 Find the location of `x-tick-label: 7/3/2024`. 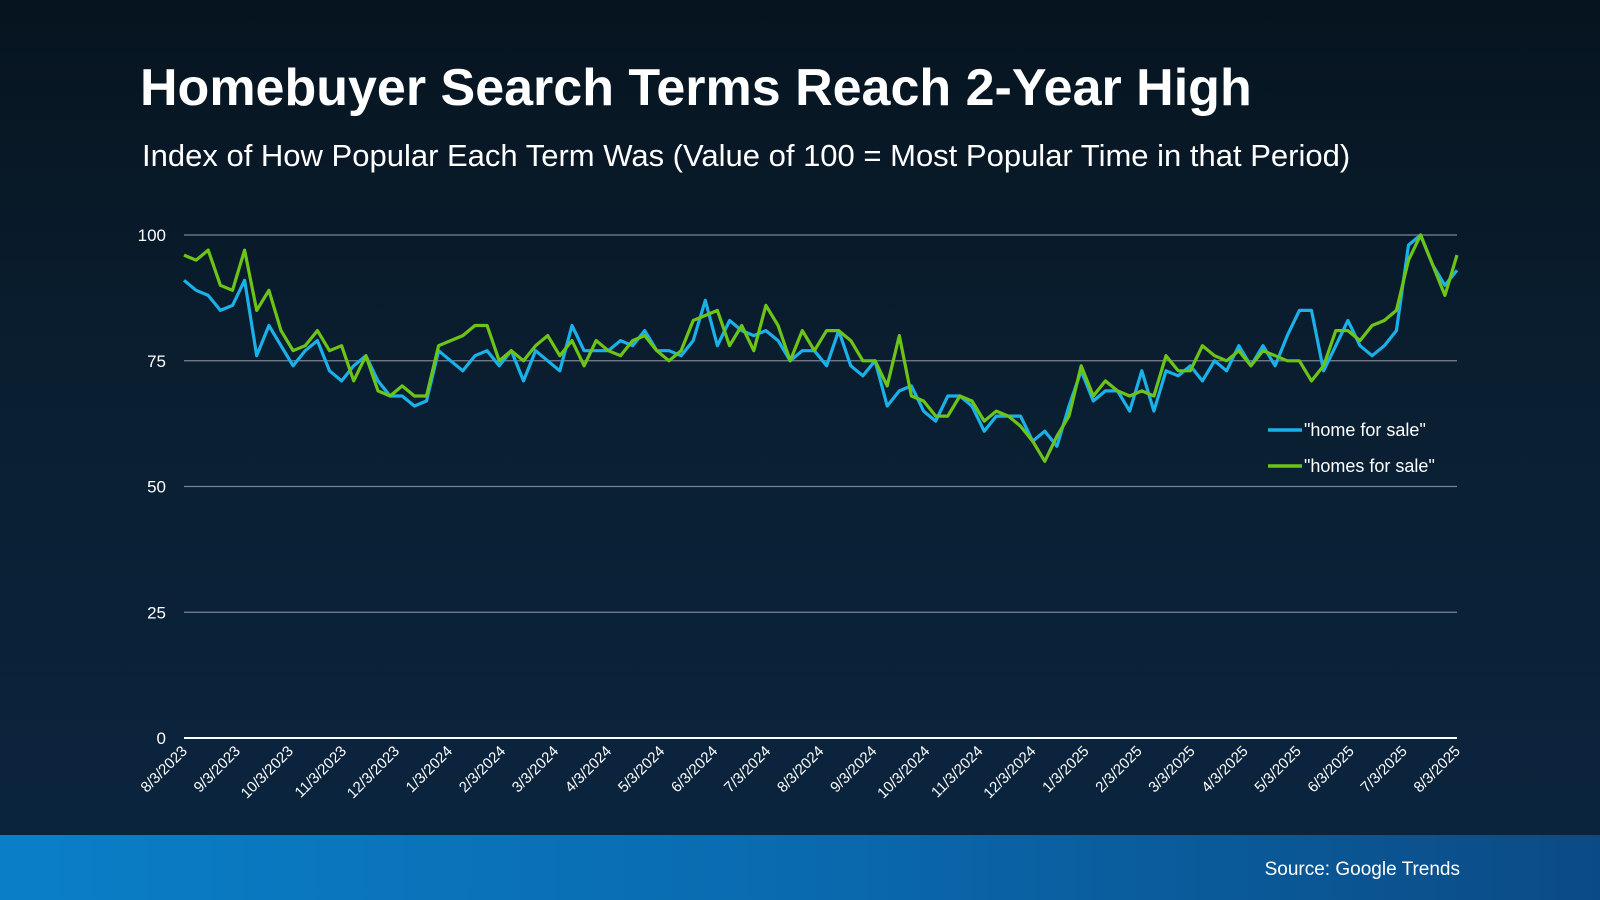

x-tick-label: 7/3/2024 is located at coordinates (747, 769).